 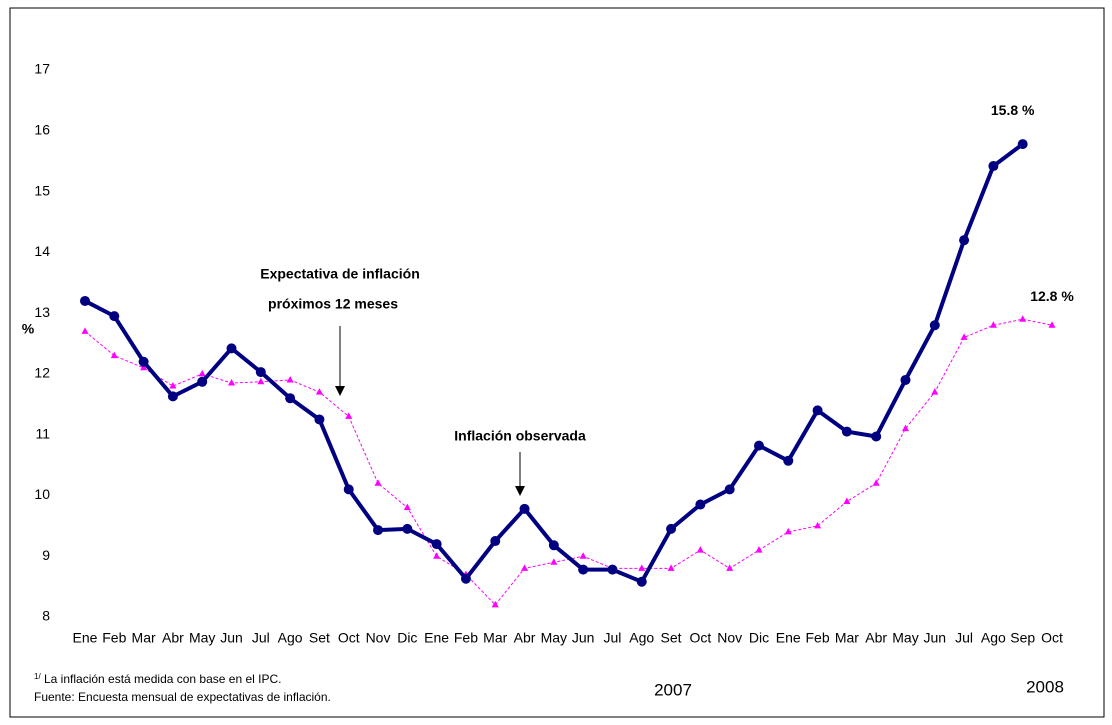 I want to click on annotation: Expectativa de inflación, so click(x=340, y=274).